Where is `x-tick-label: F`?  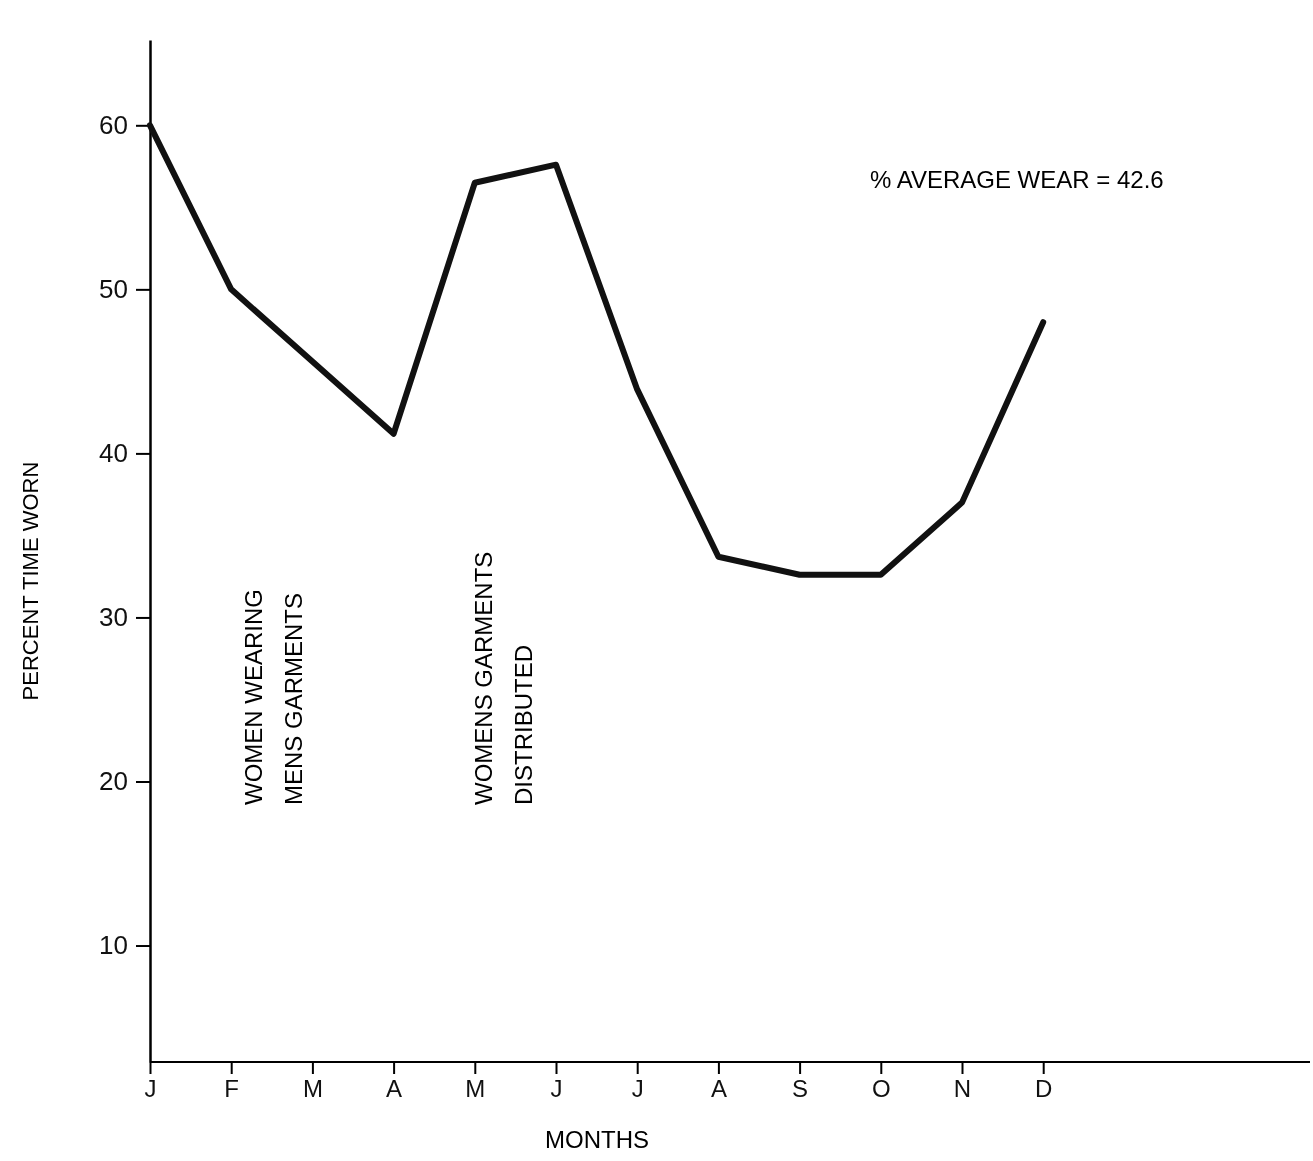
x-tick-label: F is located at coordinates (232, 1089).